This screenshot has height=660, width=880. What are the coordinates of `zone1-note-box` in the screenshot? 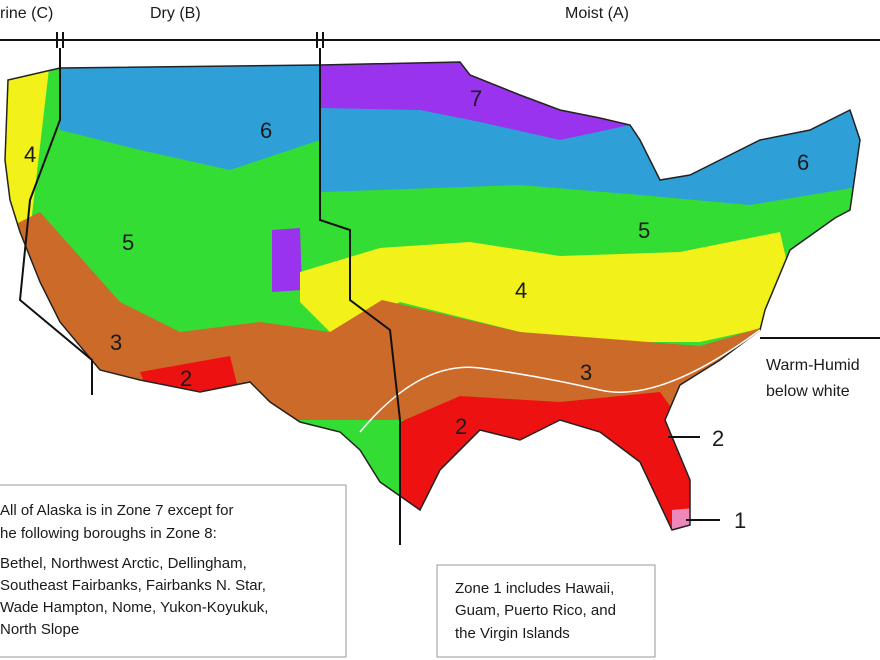 It's located at (546, 611).